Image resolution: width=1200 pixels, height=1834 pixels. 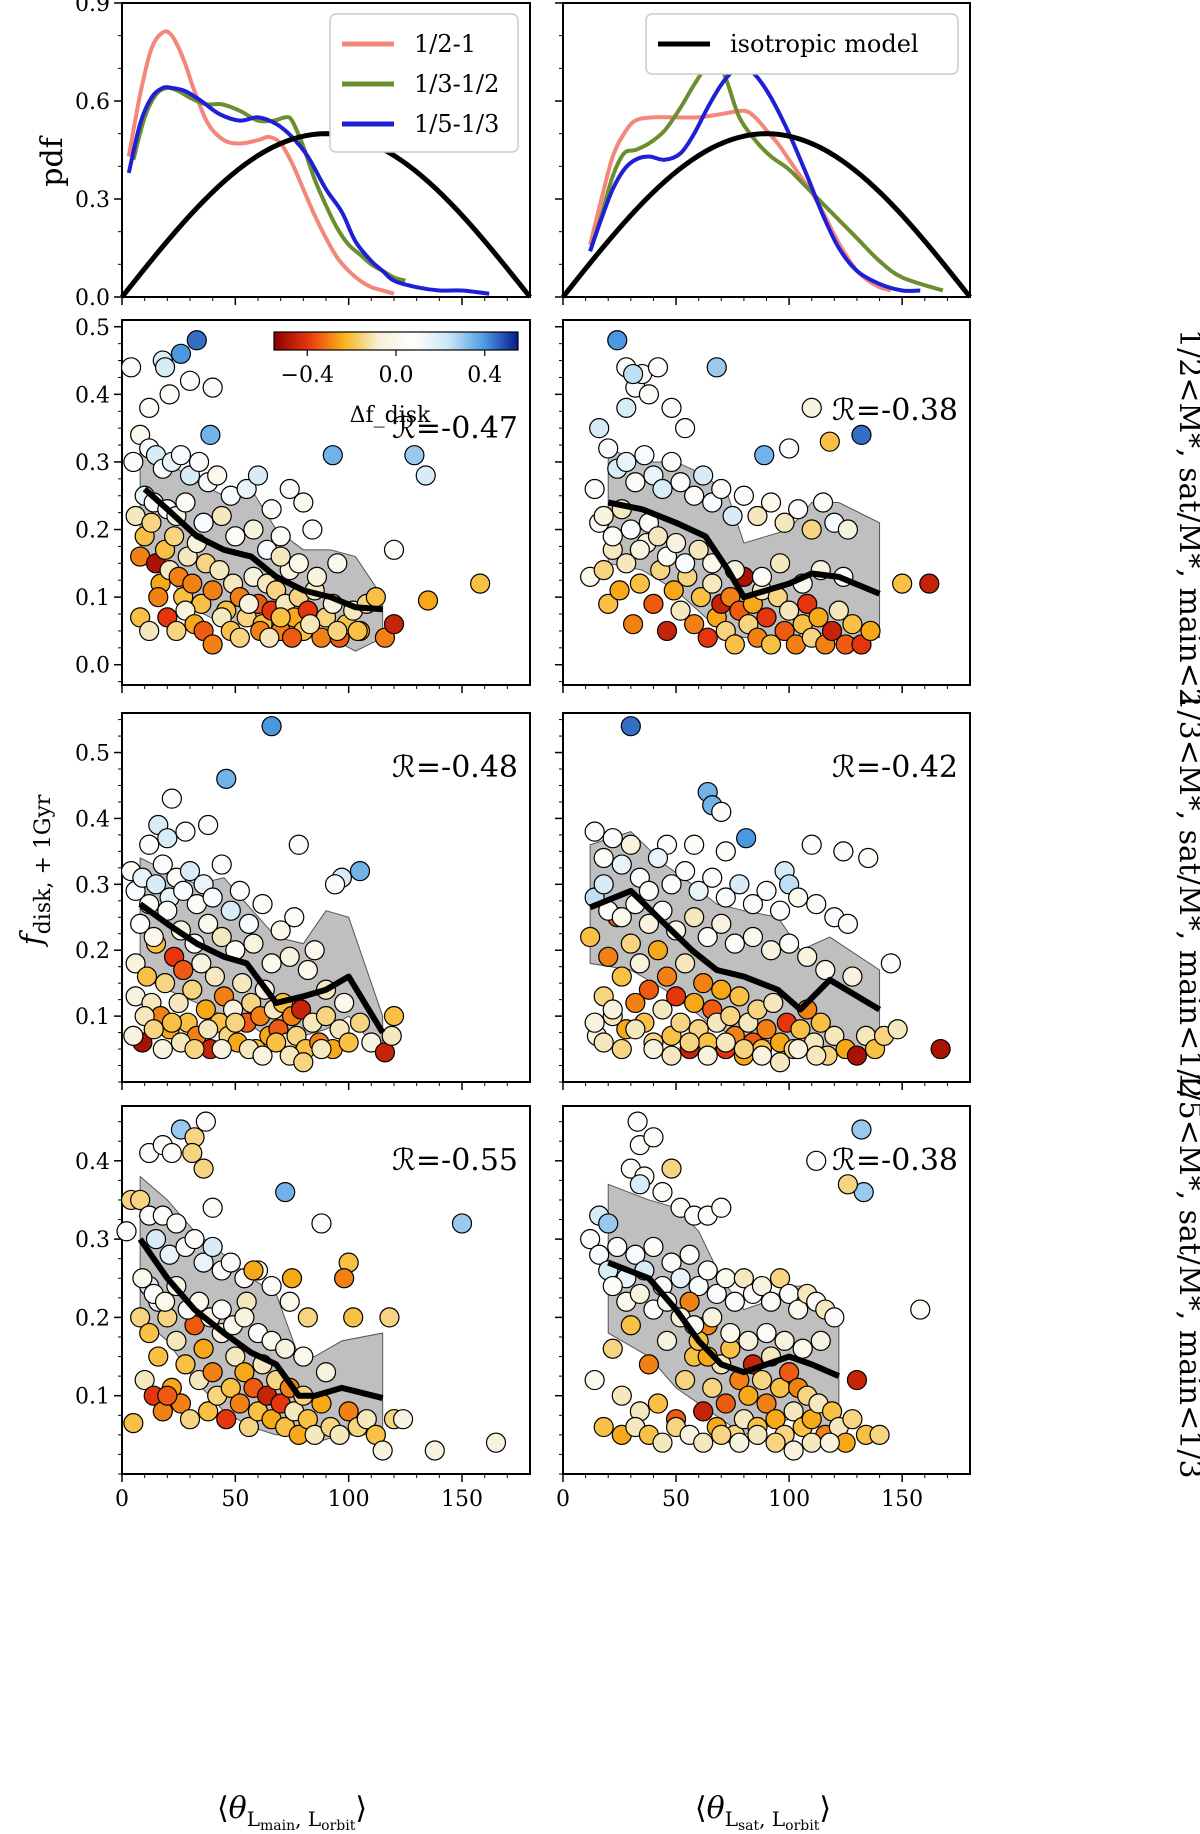 I want to click on pdf-curve-1/3-1/2, so click(x=766, y=178).